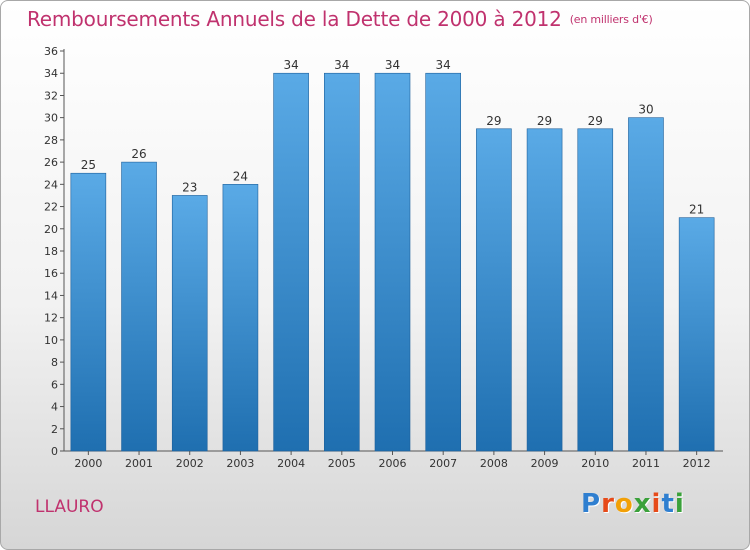 The height and width of the screenshot is (550, 750). Describe the element at coordinates (190, 463) in the screenshot. I see `x-tick-label: 2002` at that location.